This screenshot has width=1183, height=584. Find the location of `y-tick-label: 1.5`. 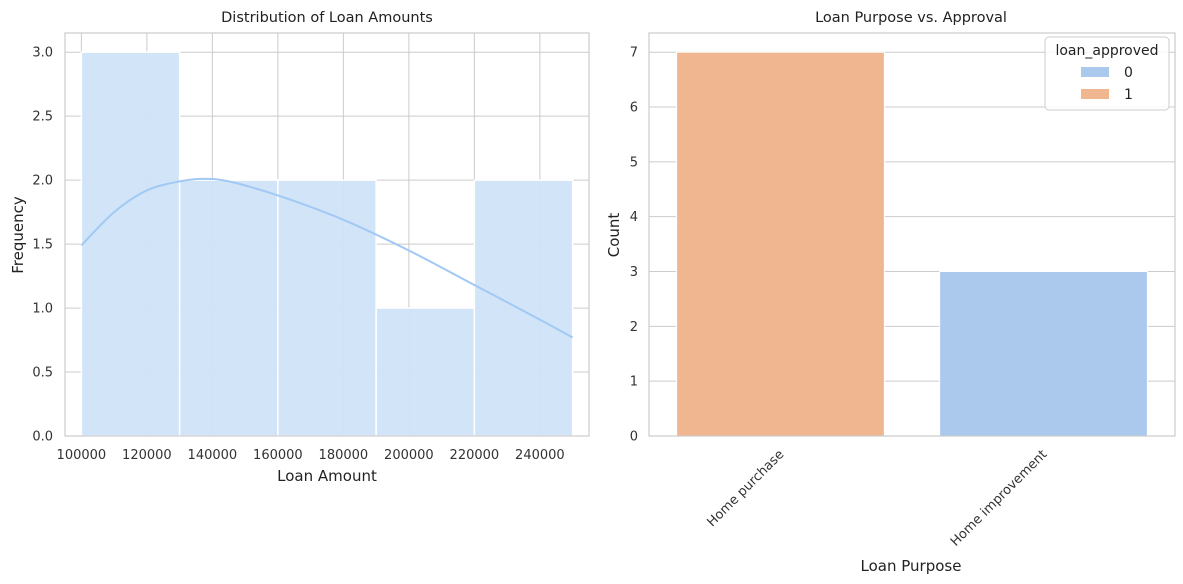

y-tick-label: 1.5 is located at coordinates (42, 245).